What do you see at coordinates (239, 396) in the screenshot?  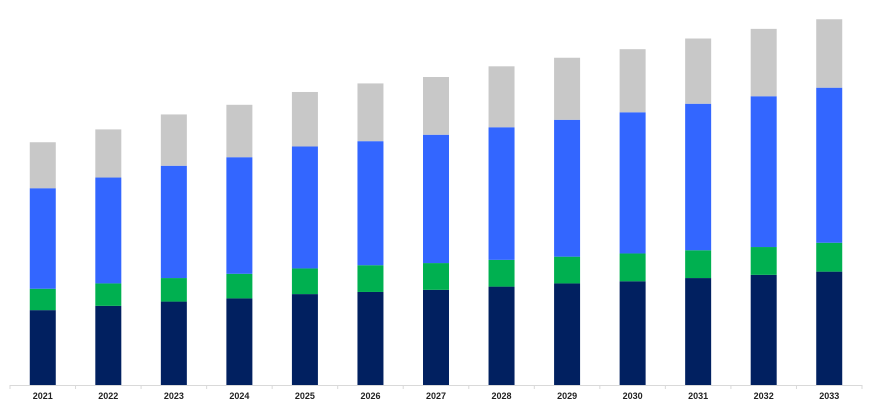 I see `x-tick-label-2024: 2024` at bounding box center [239, 396].